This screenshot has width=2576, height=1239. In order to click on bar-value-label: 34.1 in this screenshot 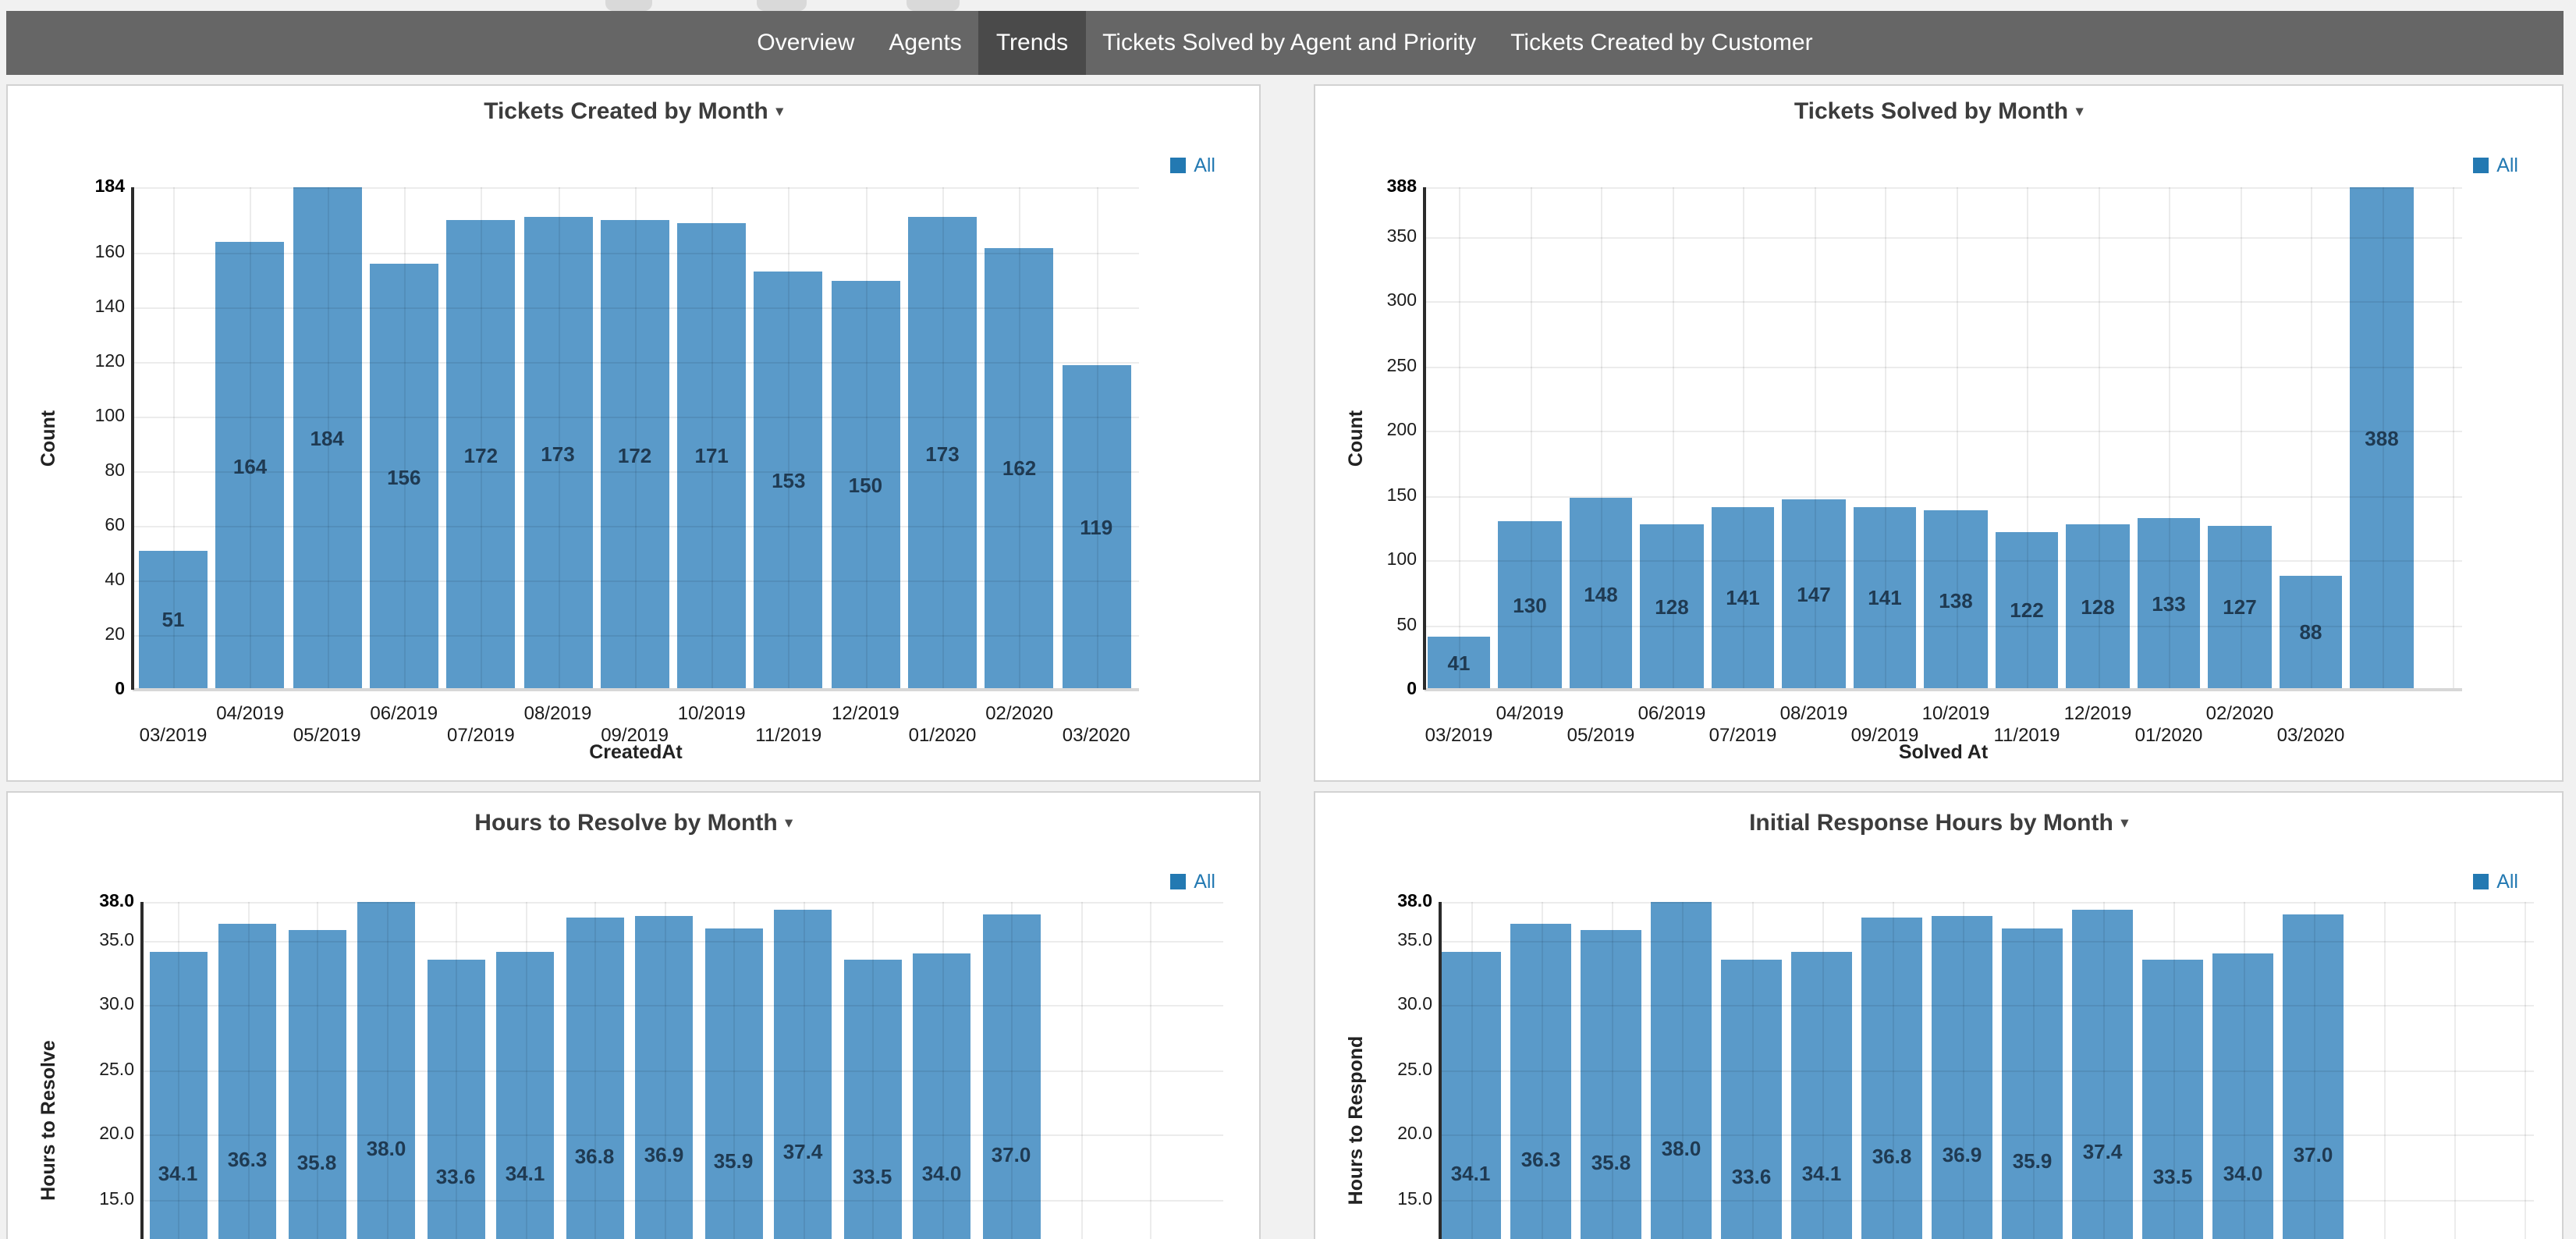, I will do `click(1821, 1173)`.